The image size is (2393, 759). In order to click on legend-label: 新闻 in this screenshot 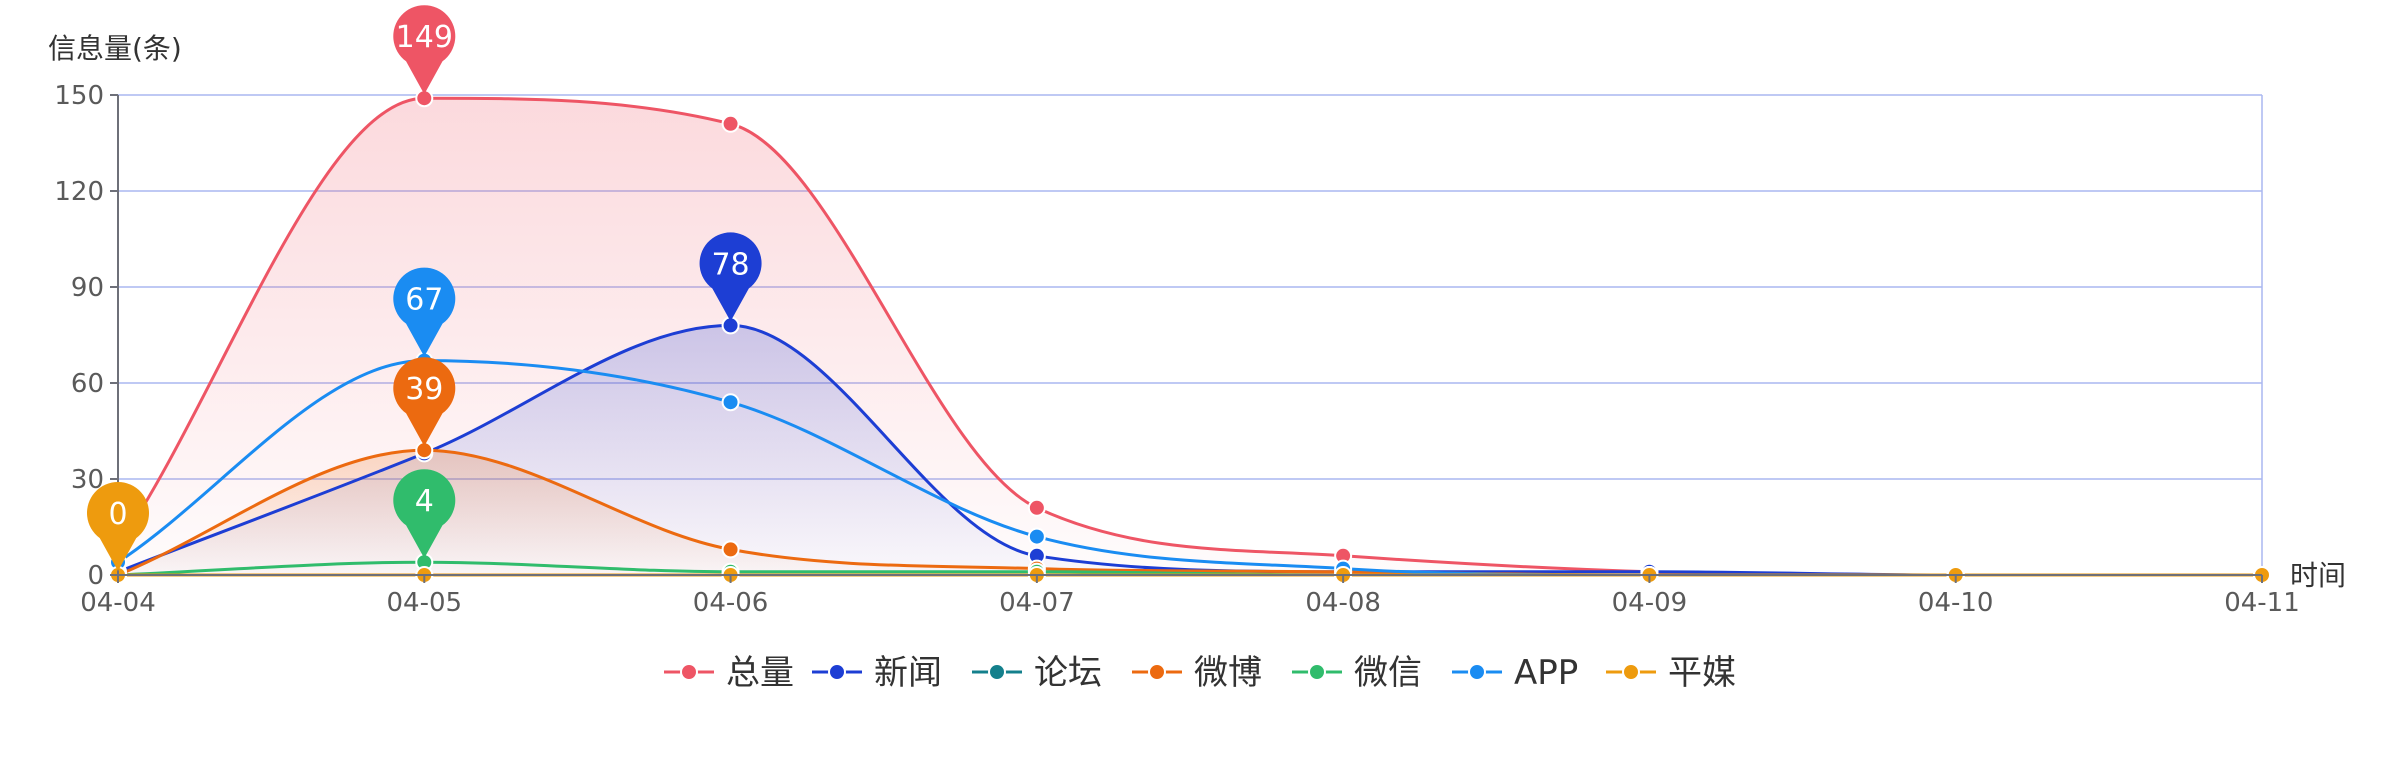, I will do `click(908, 673)`.